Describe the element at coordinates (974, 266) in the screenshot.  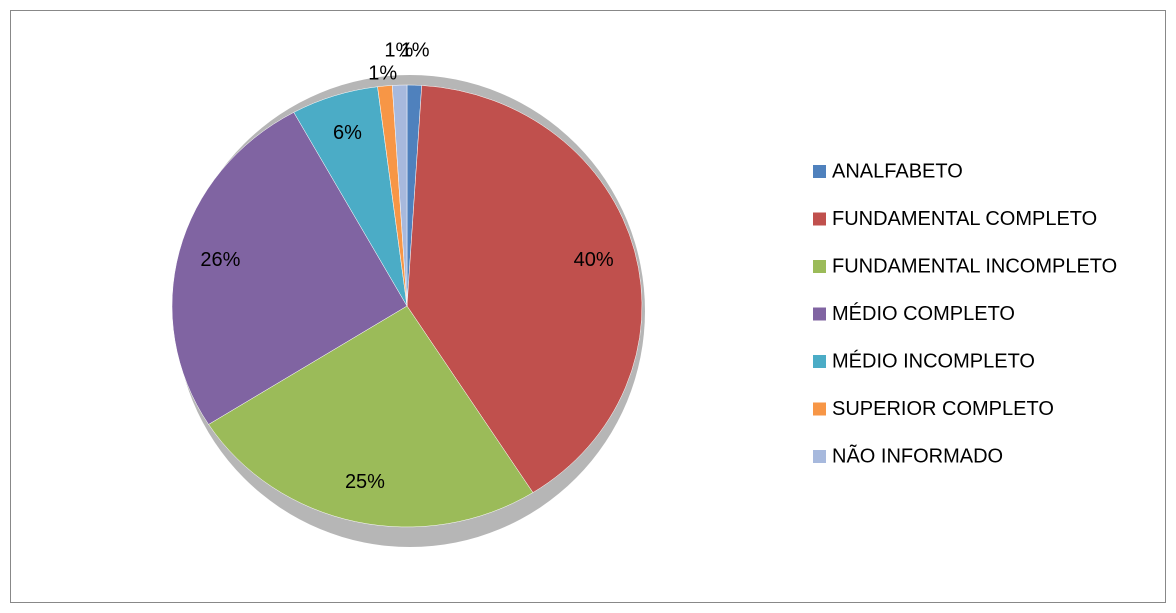
I see `legend-label: FUNDAMENTAL INCOMPLETO` at that location.